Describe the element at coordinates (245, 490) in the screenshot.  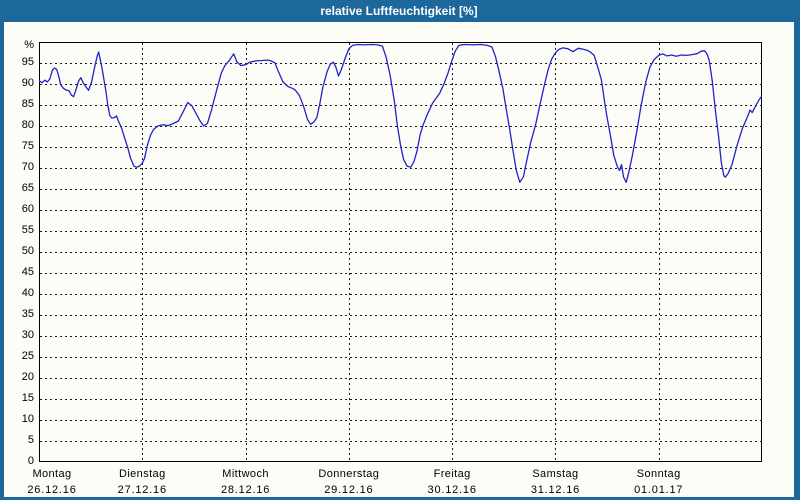
I see `x-date-label: 28.12.16` at that location.